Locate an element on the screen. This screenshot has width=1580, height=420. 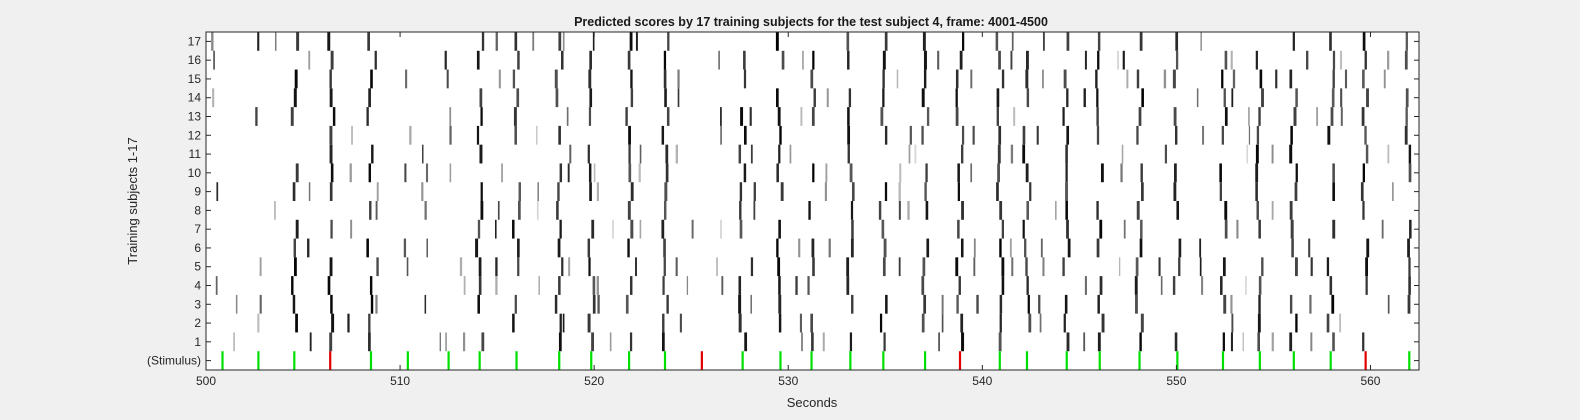
y-tick-label: 4 is located at coordinates (197, 286).